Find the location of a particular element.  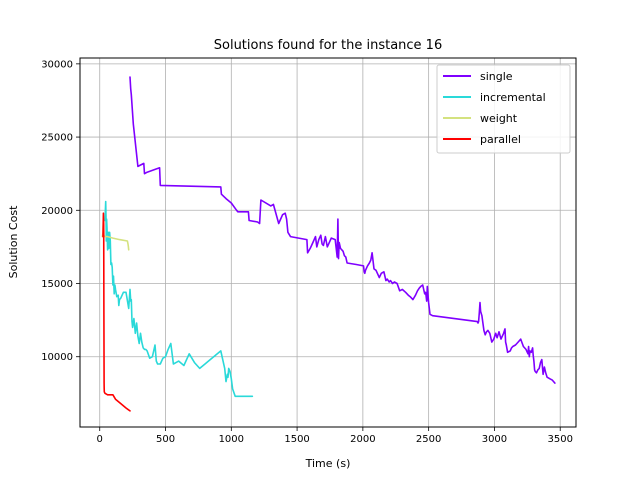

x-tick-label: 1000 is located at coordinates (231, 439).